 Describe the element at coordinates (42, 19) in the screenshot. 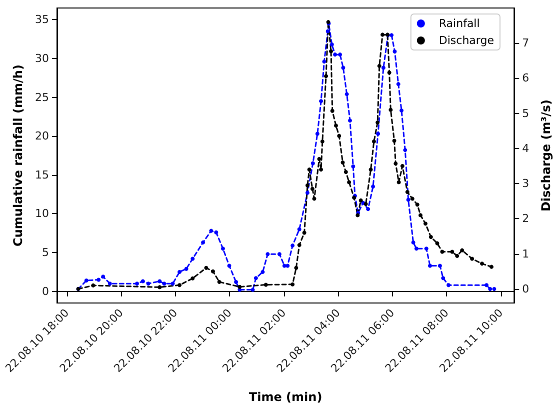

I see `y-tick-label: 35` at that location.